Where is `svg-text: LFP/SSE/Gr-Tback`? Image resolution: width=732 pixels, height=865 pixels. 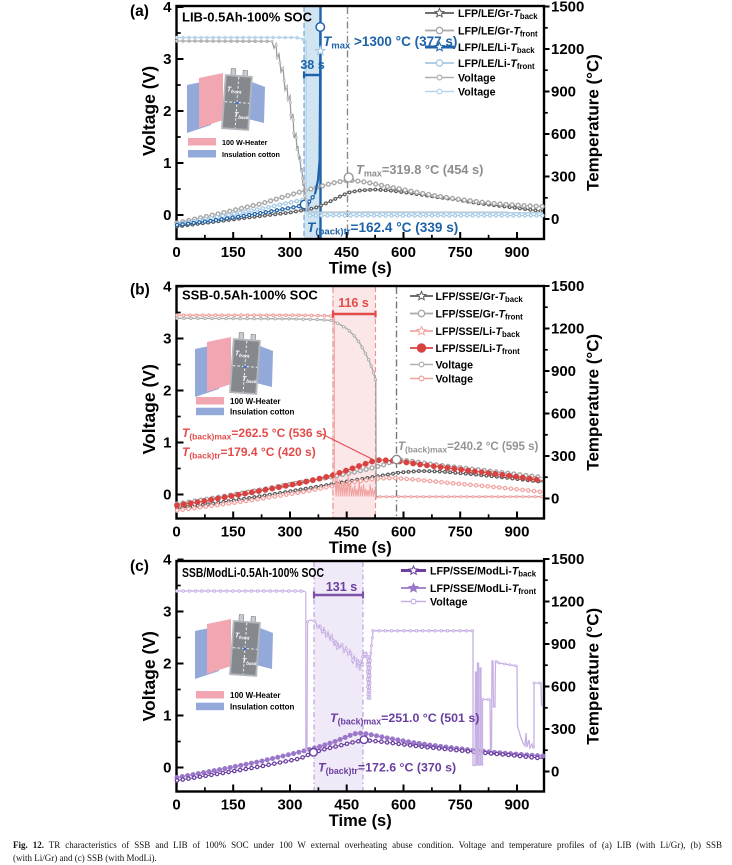
svg-text: LFP/SSE/Gr-Tback is located at coordinates (480, 297).